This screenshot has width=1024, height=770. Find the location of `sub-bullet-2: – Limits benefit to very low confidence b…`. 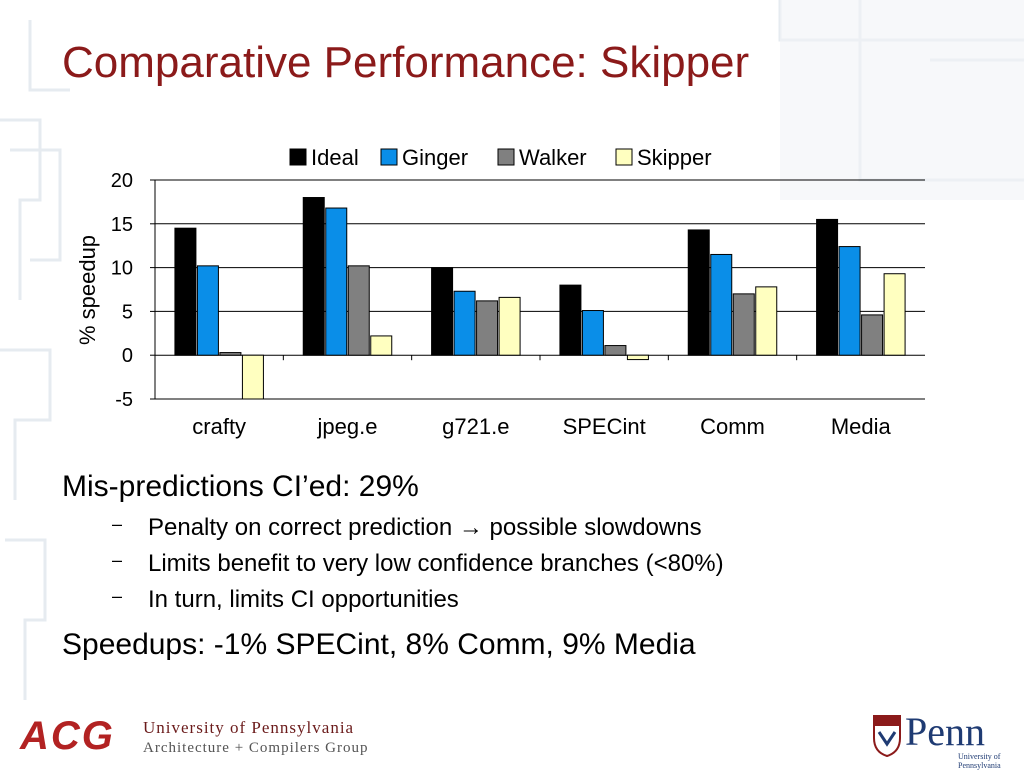

sub-bullet-2: – Limits benefit to very low confidence b… is located at coordinates (537, 564).